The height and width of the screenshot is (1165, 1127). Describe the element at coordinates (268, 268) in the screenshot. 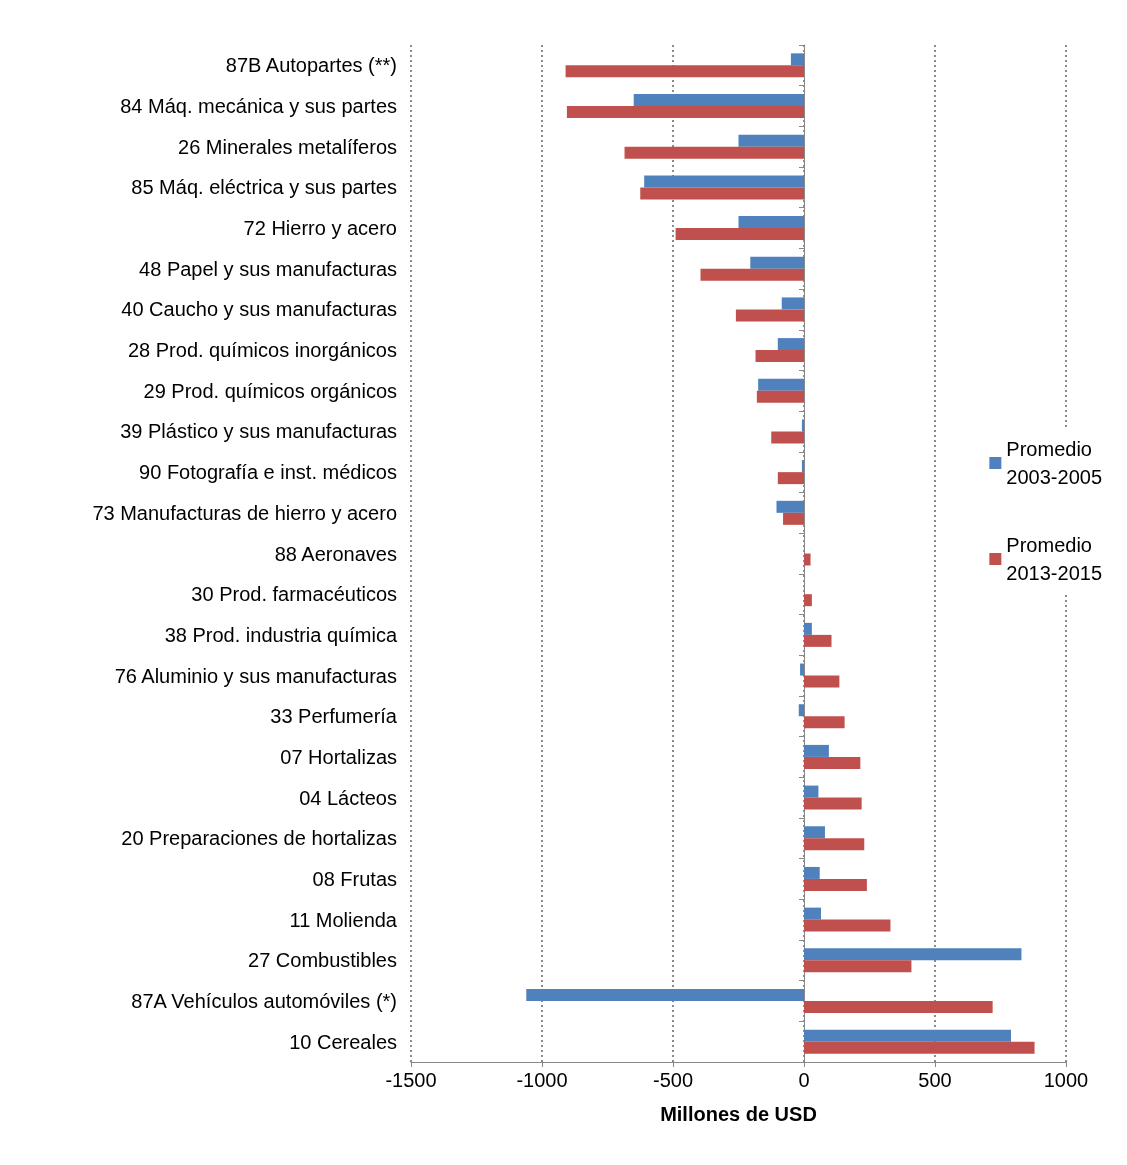

I see `y-tick-label: 48 Papel y sus manufacturas` at that location.